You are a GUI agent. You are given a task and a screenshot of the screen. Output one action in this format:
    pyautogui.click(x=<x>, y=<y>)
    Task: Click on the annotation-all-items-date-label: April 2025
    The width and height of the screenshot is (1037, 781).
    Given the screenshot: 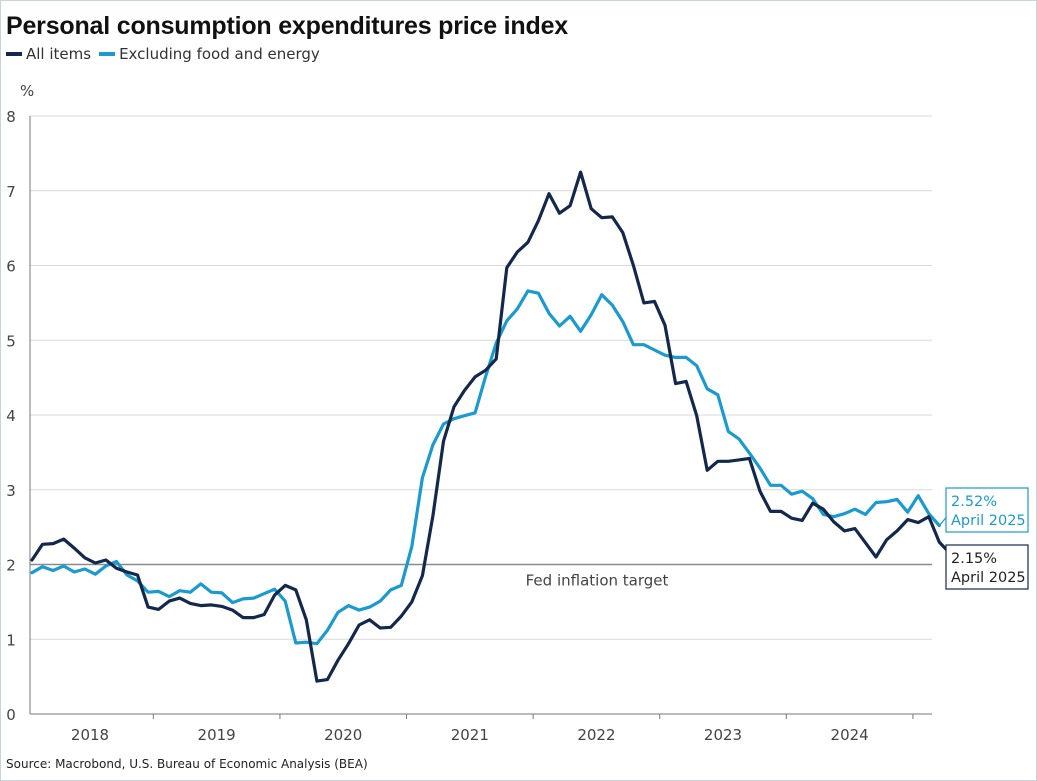 What is the action you would take?
    pyautogui.click(x=988, y=578)
    